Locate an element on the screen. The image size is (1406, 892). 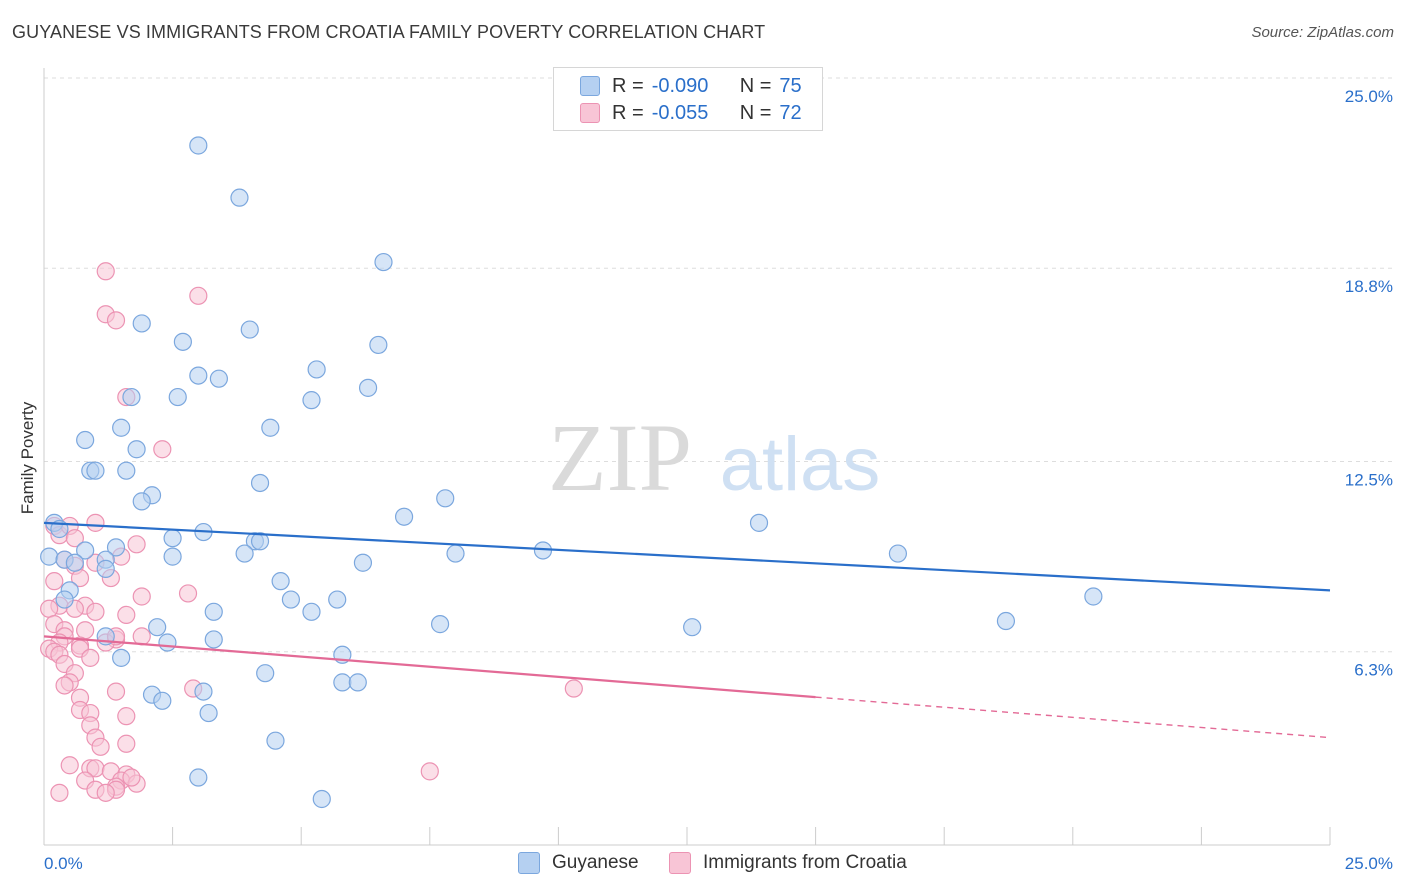
legend-r-value: -0.055 is located at coordinates (680, 112).